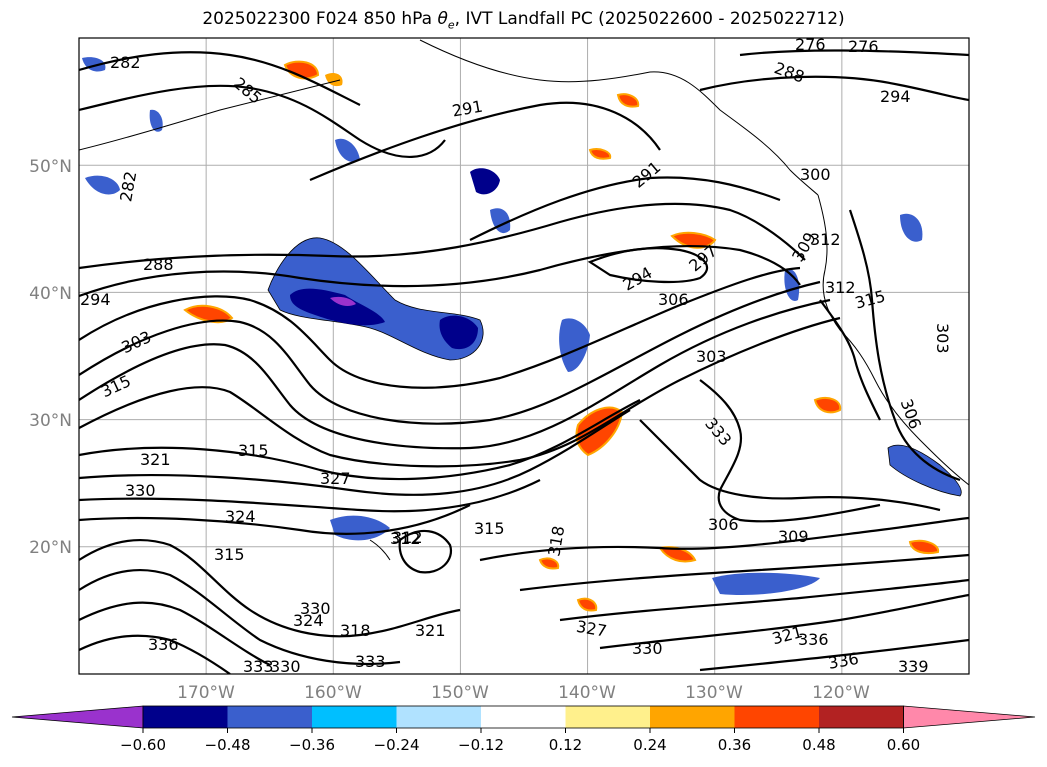  Describe the element at coordinates (818, 745) in the screenshot. I see `colorbar-tick-label: 0.48` at that location.